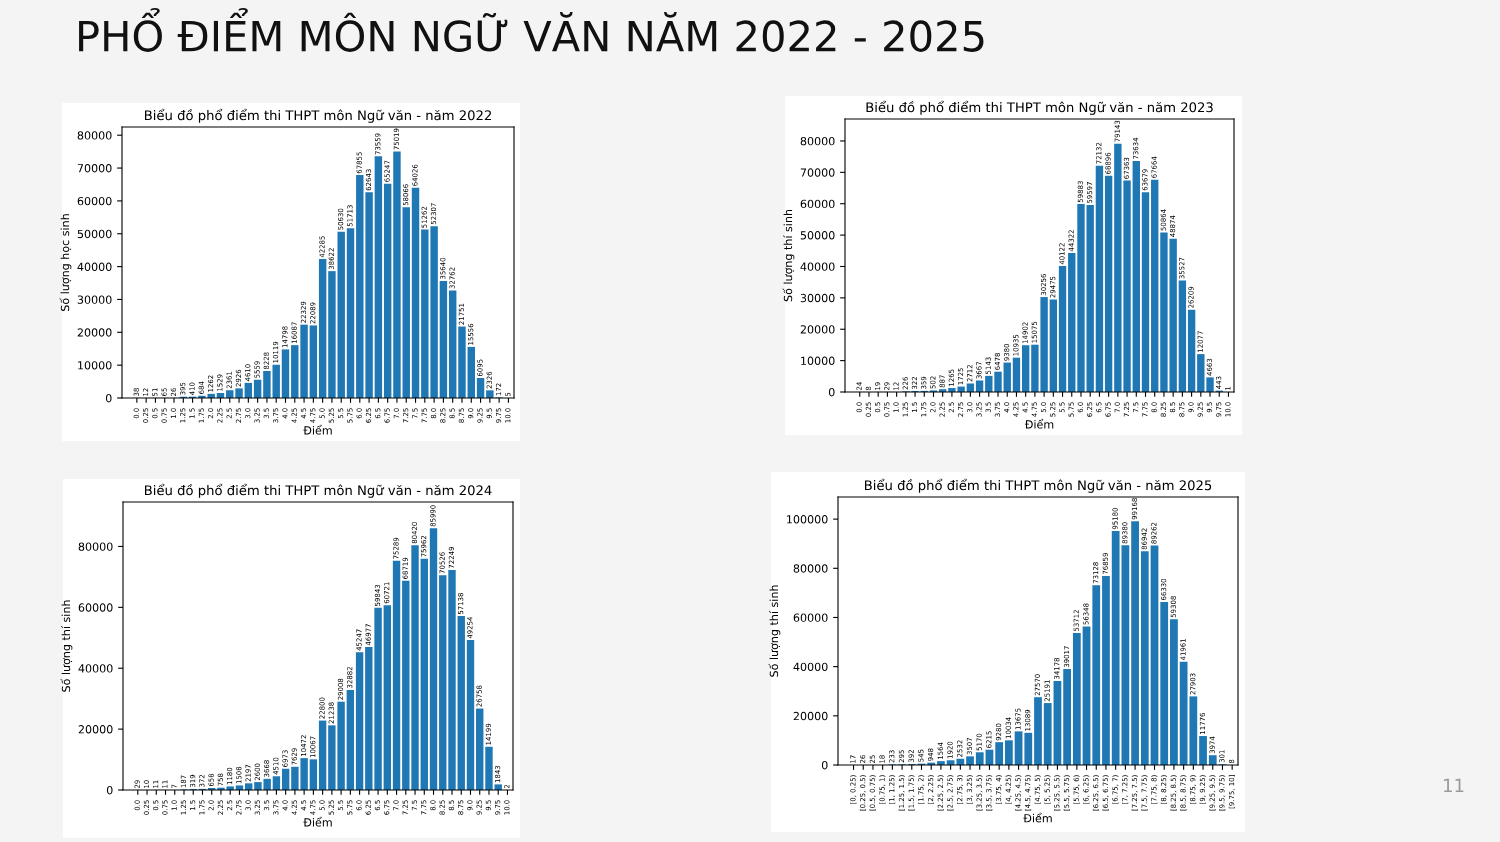 This screenshot has height=842, width=1500. I want to click on text: 11, so click(1454, 785).